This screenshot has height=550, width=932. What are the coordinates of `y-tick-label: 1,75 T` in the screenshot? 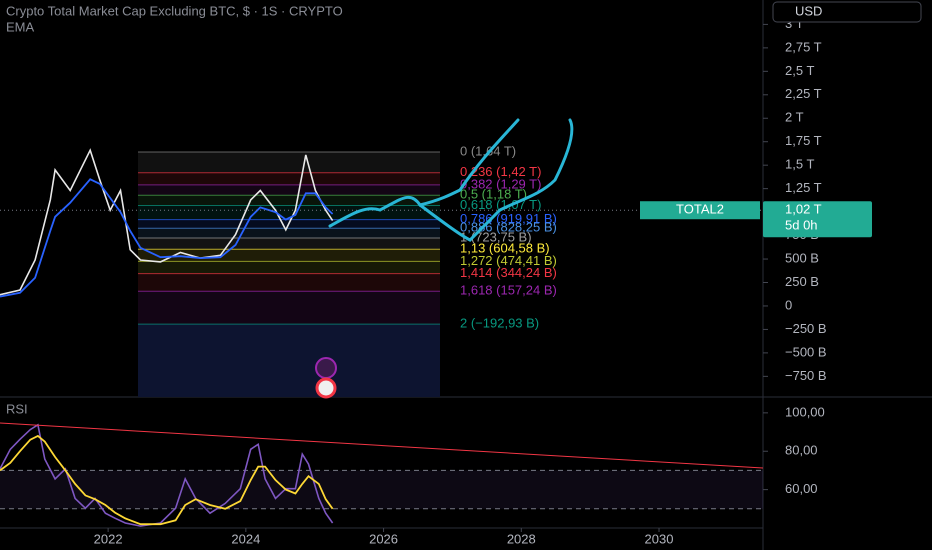 It's located at (803, 140).